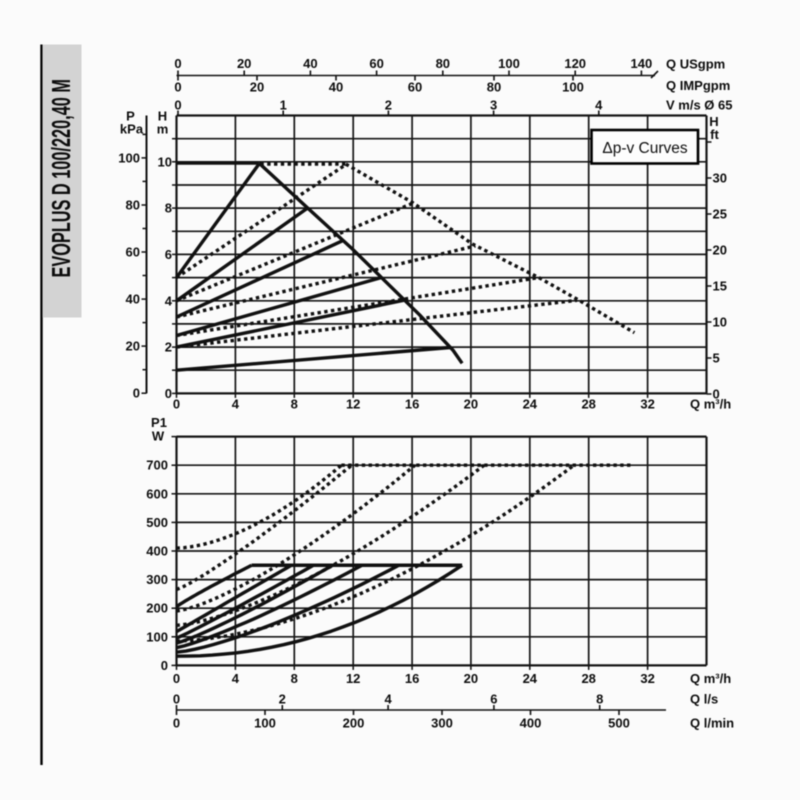  What do you see at coordinates (157, 493) in the screenshot?
I see `svg-text: 600` at bounding box center [157, 493].